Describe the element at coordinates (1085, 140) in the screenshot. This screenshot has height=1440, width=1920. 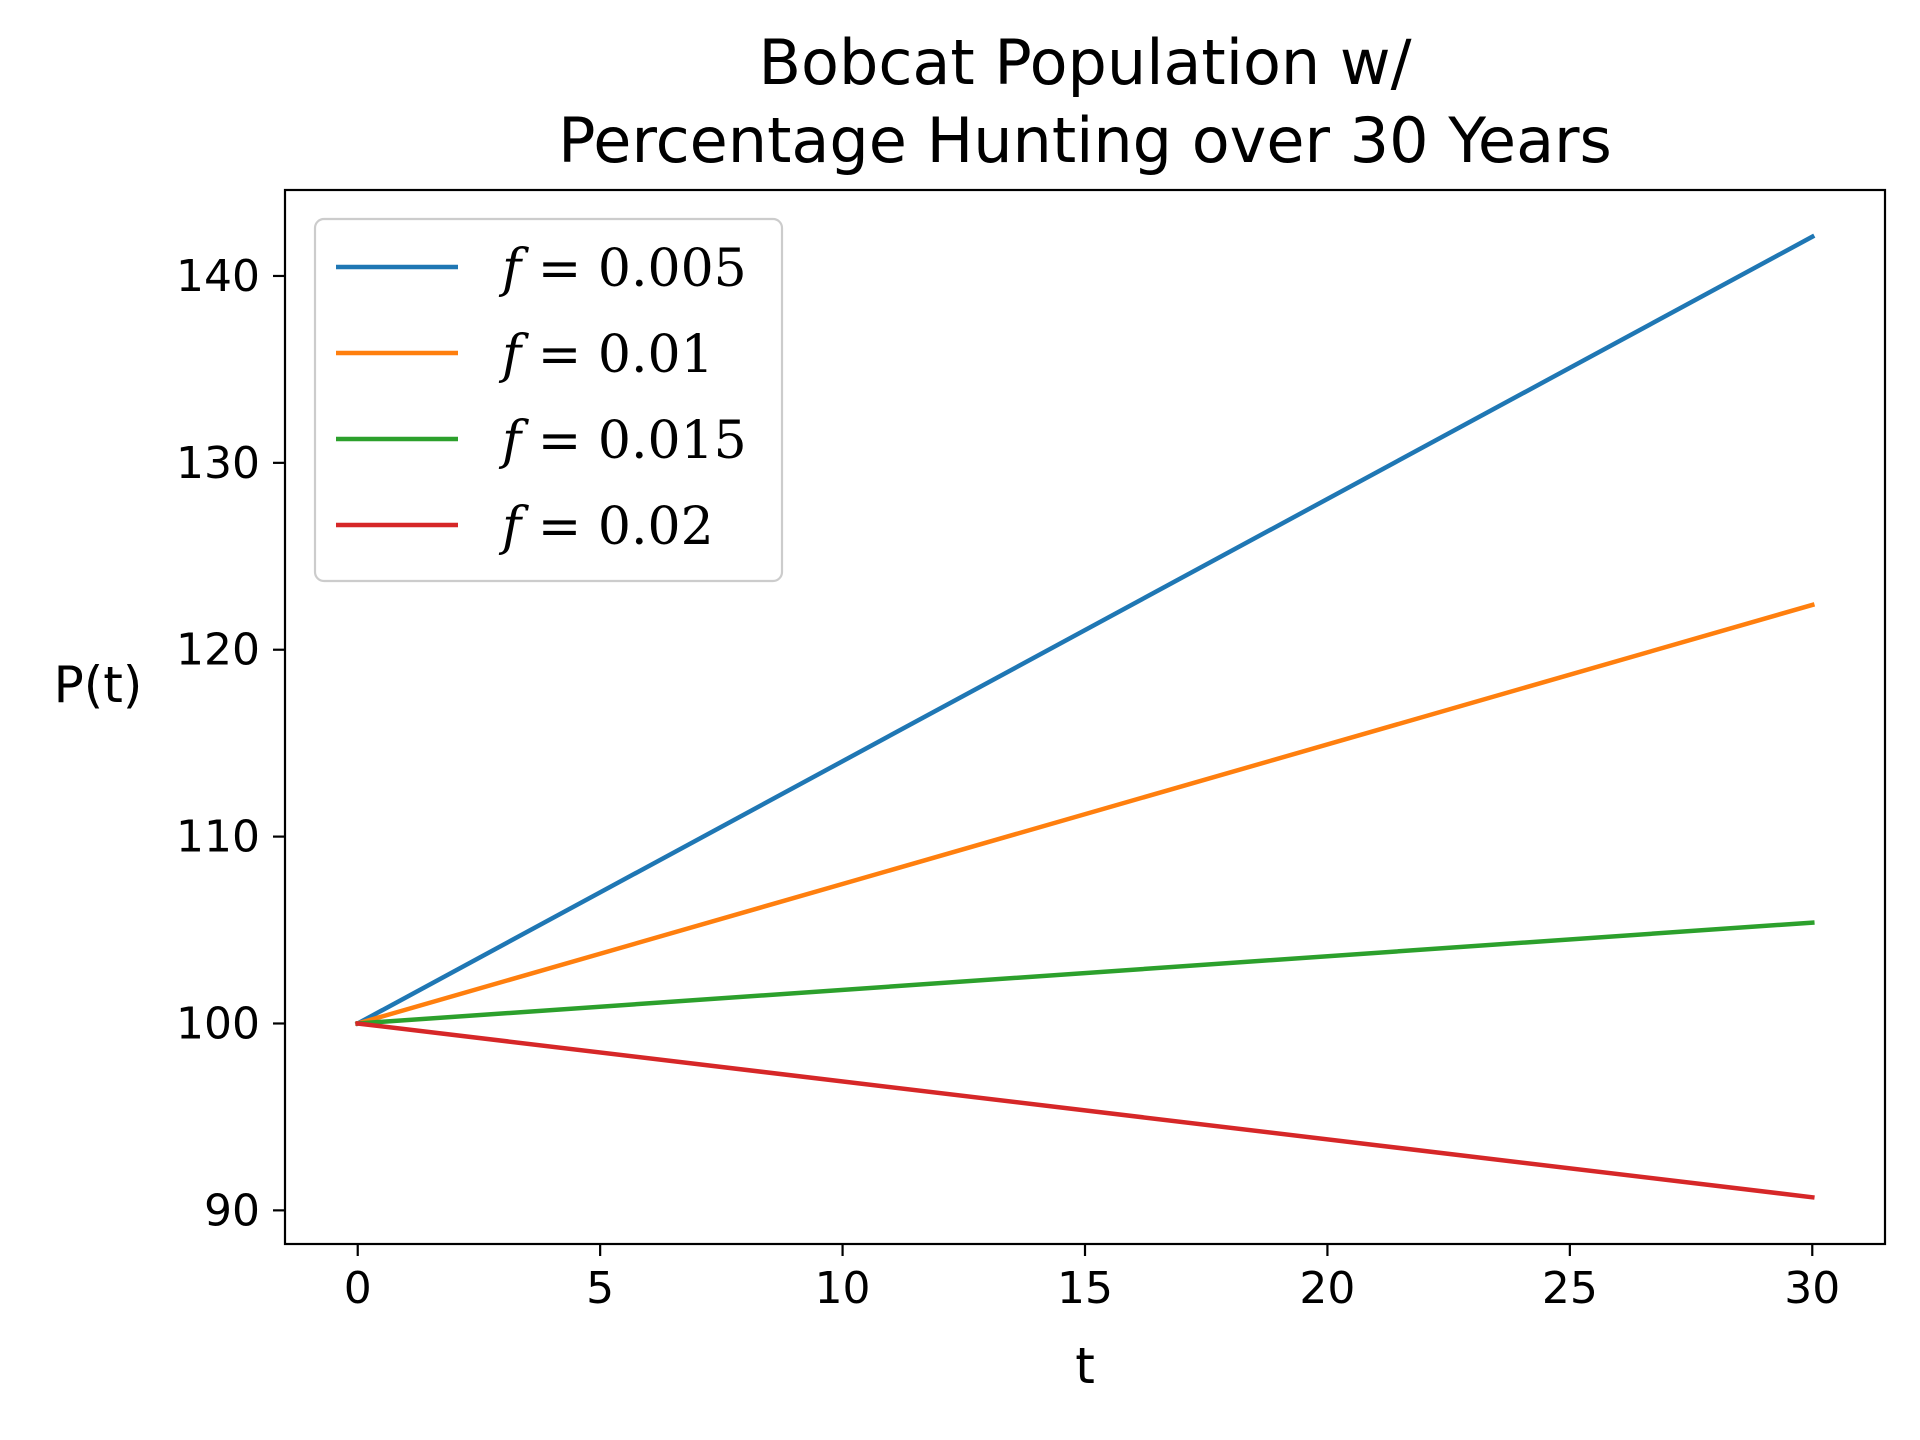
I see `chart-title-line-2: Percentage Hunting over 30 Years` at that location.